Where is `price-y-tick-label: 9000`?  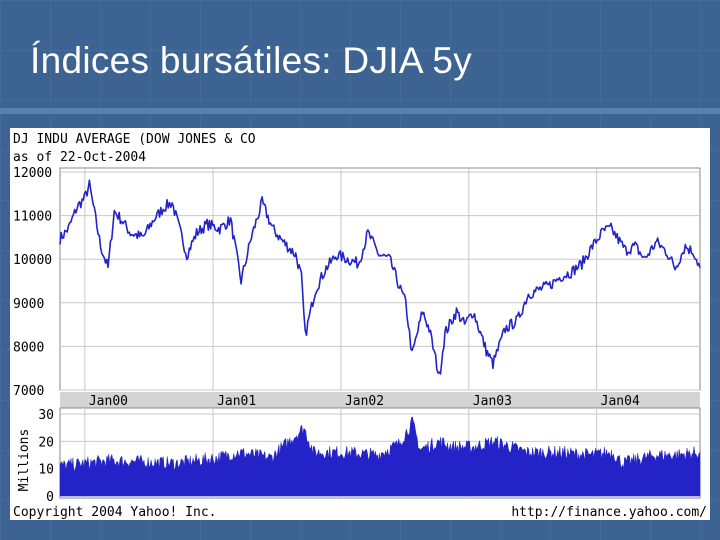
price-y-tick-label: 9000 is located at coordinates (28, 304).